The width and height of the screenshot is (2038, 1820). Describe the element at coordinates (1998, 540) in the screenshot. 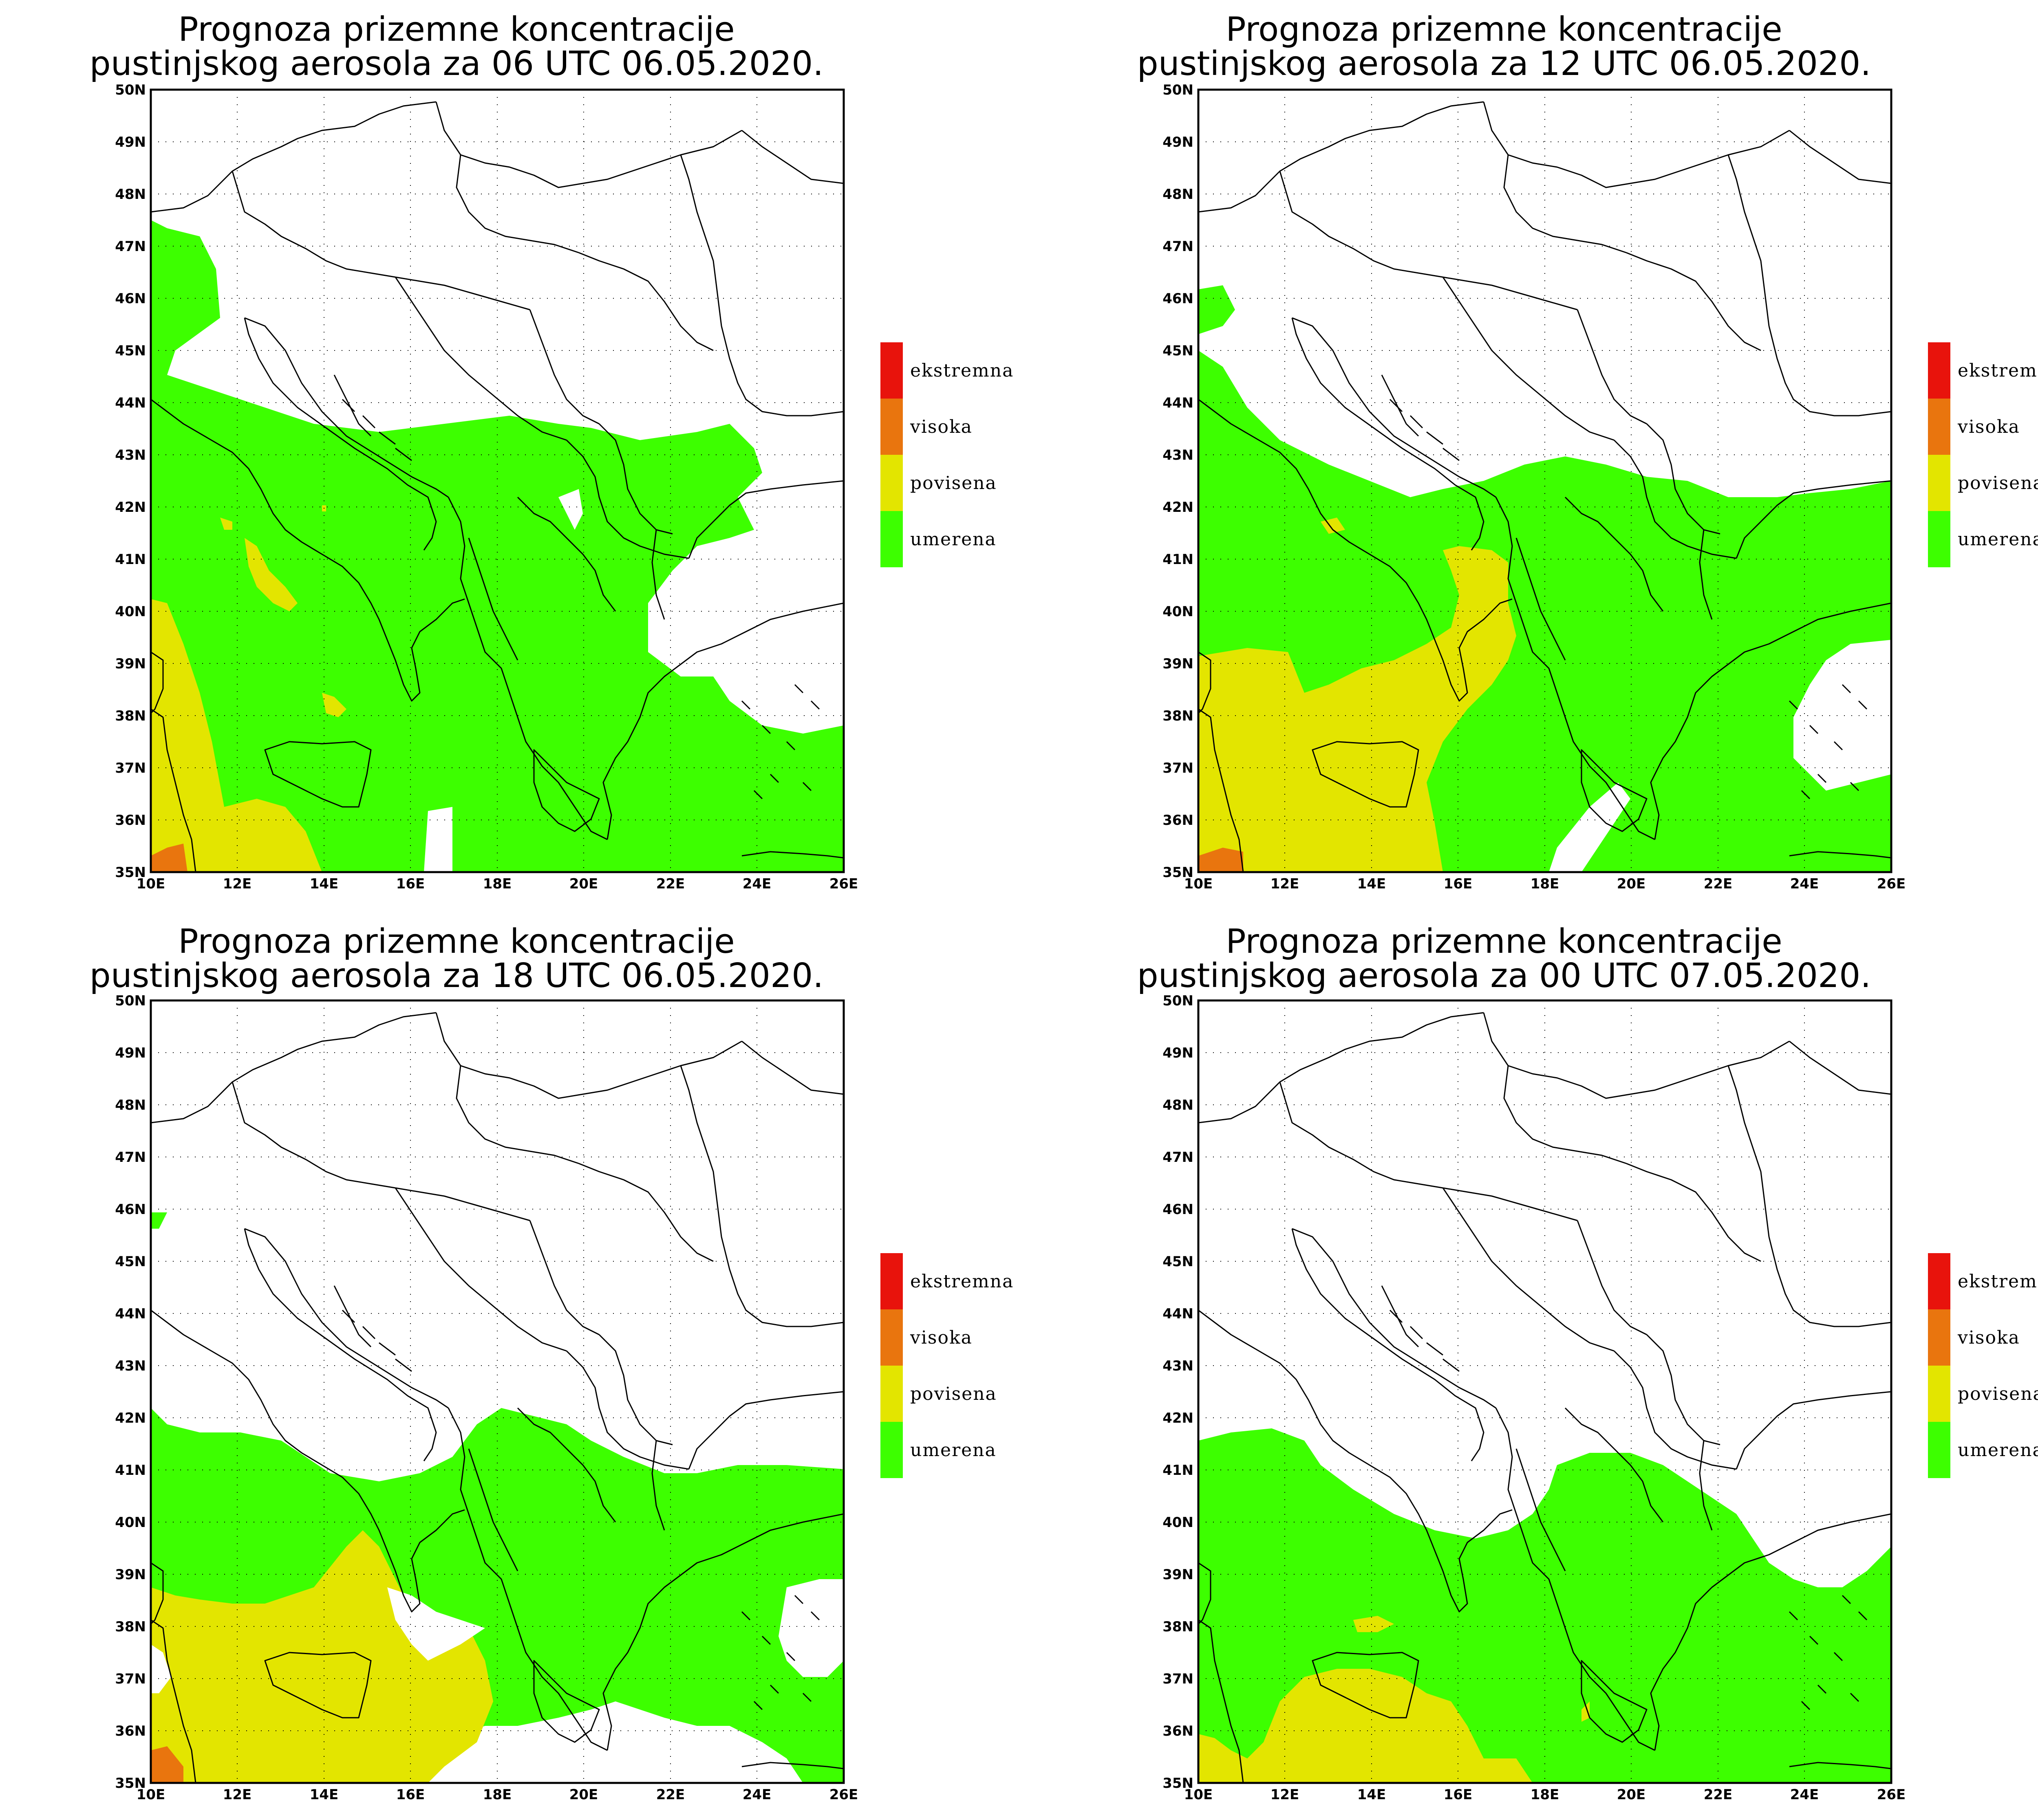

I see `legend-label: umerena` at that location.